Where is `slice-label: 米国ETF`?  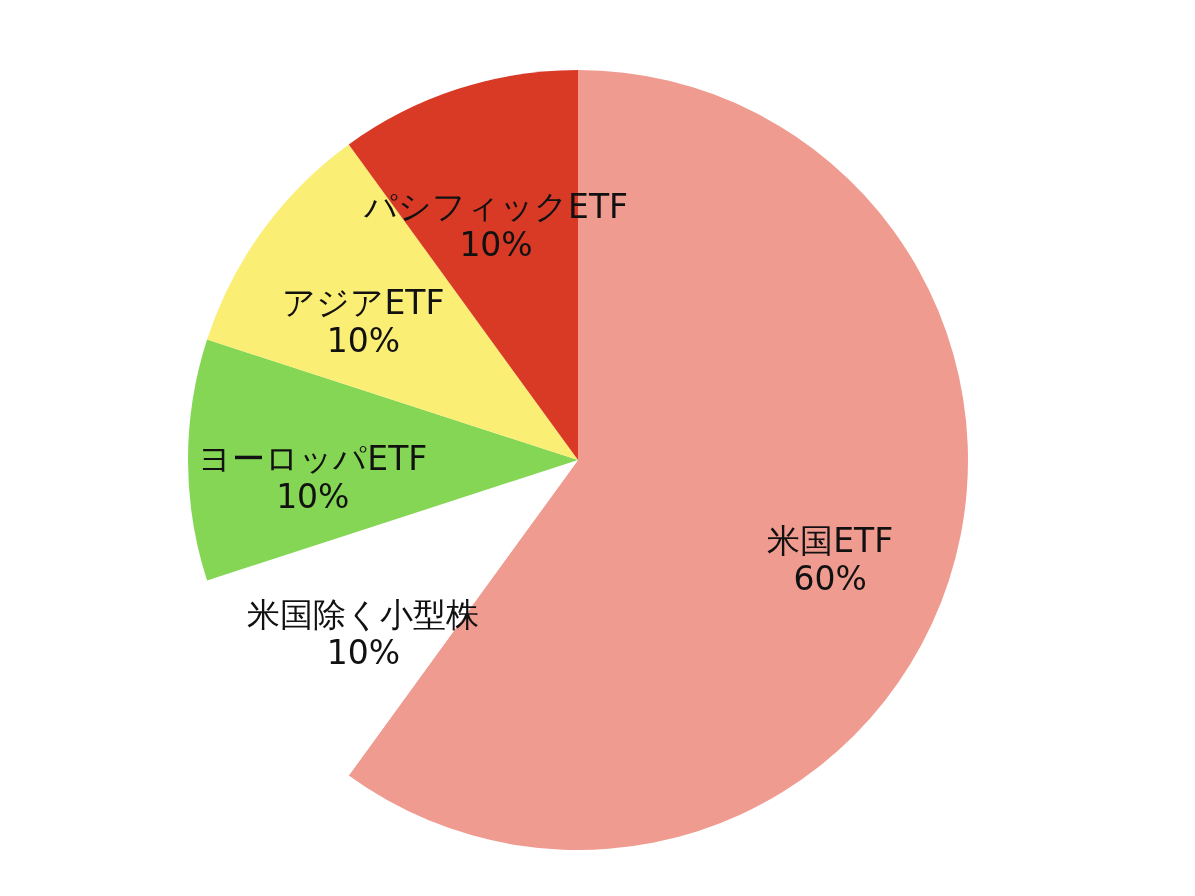
slice-label: 米国ETF is located at coordinates (830, 540).